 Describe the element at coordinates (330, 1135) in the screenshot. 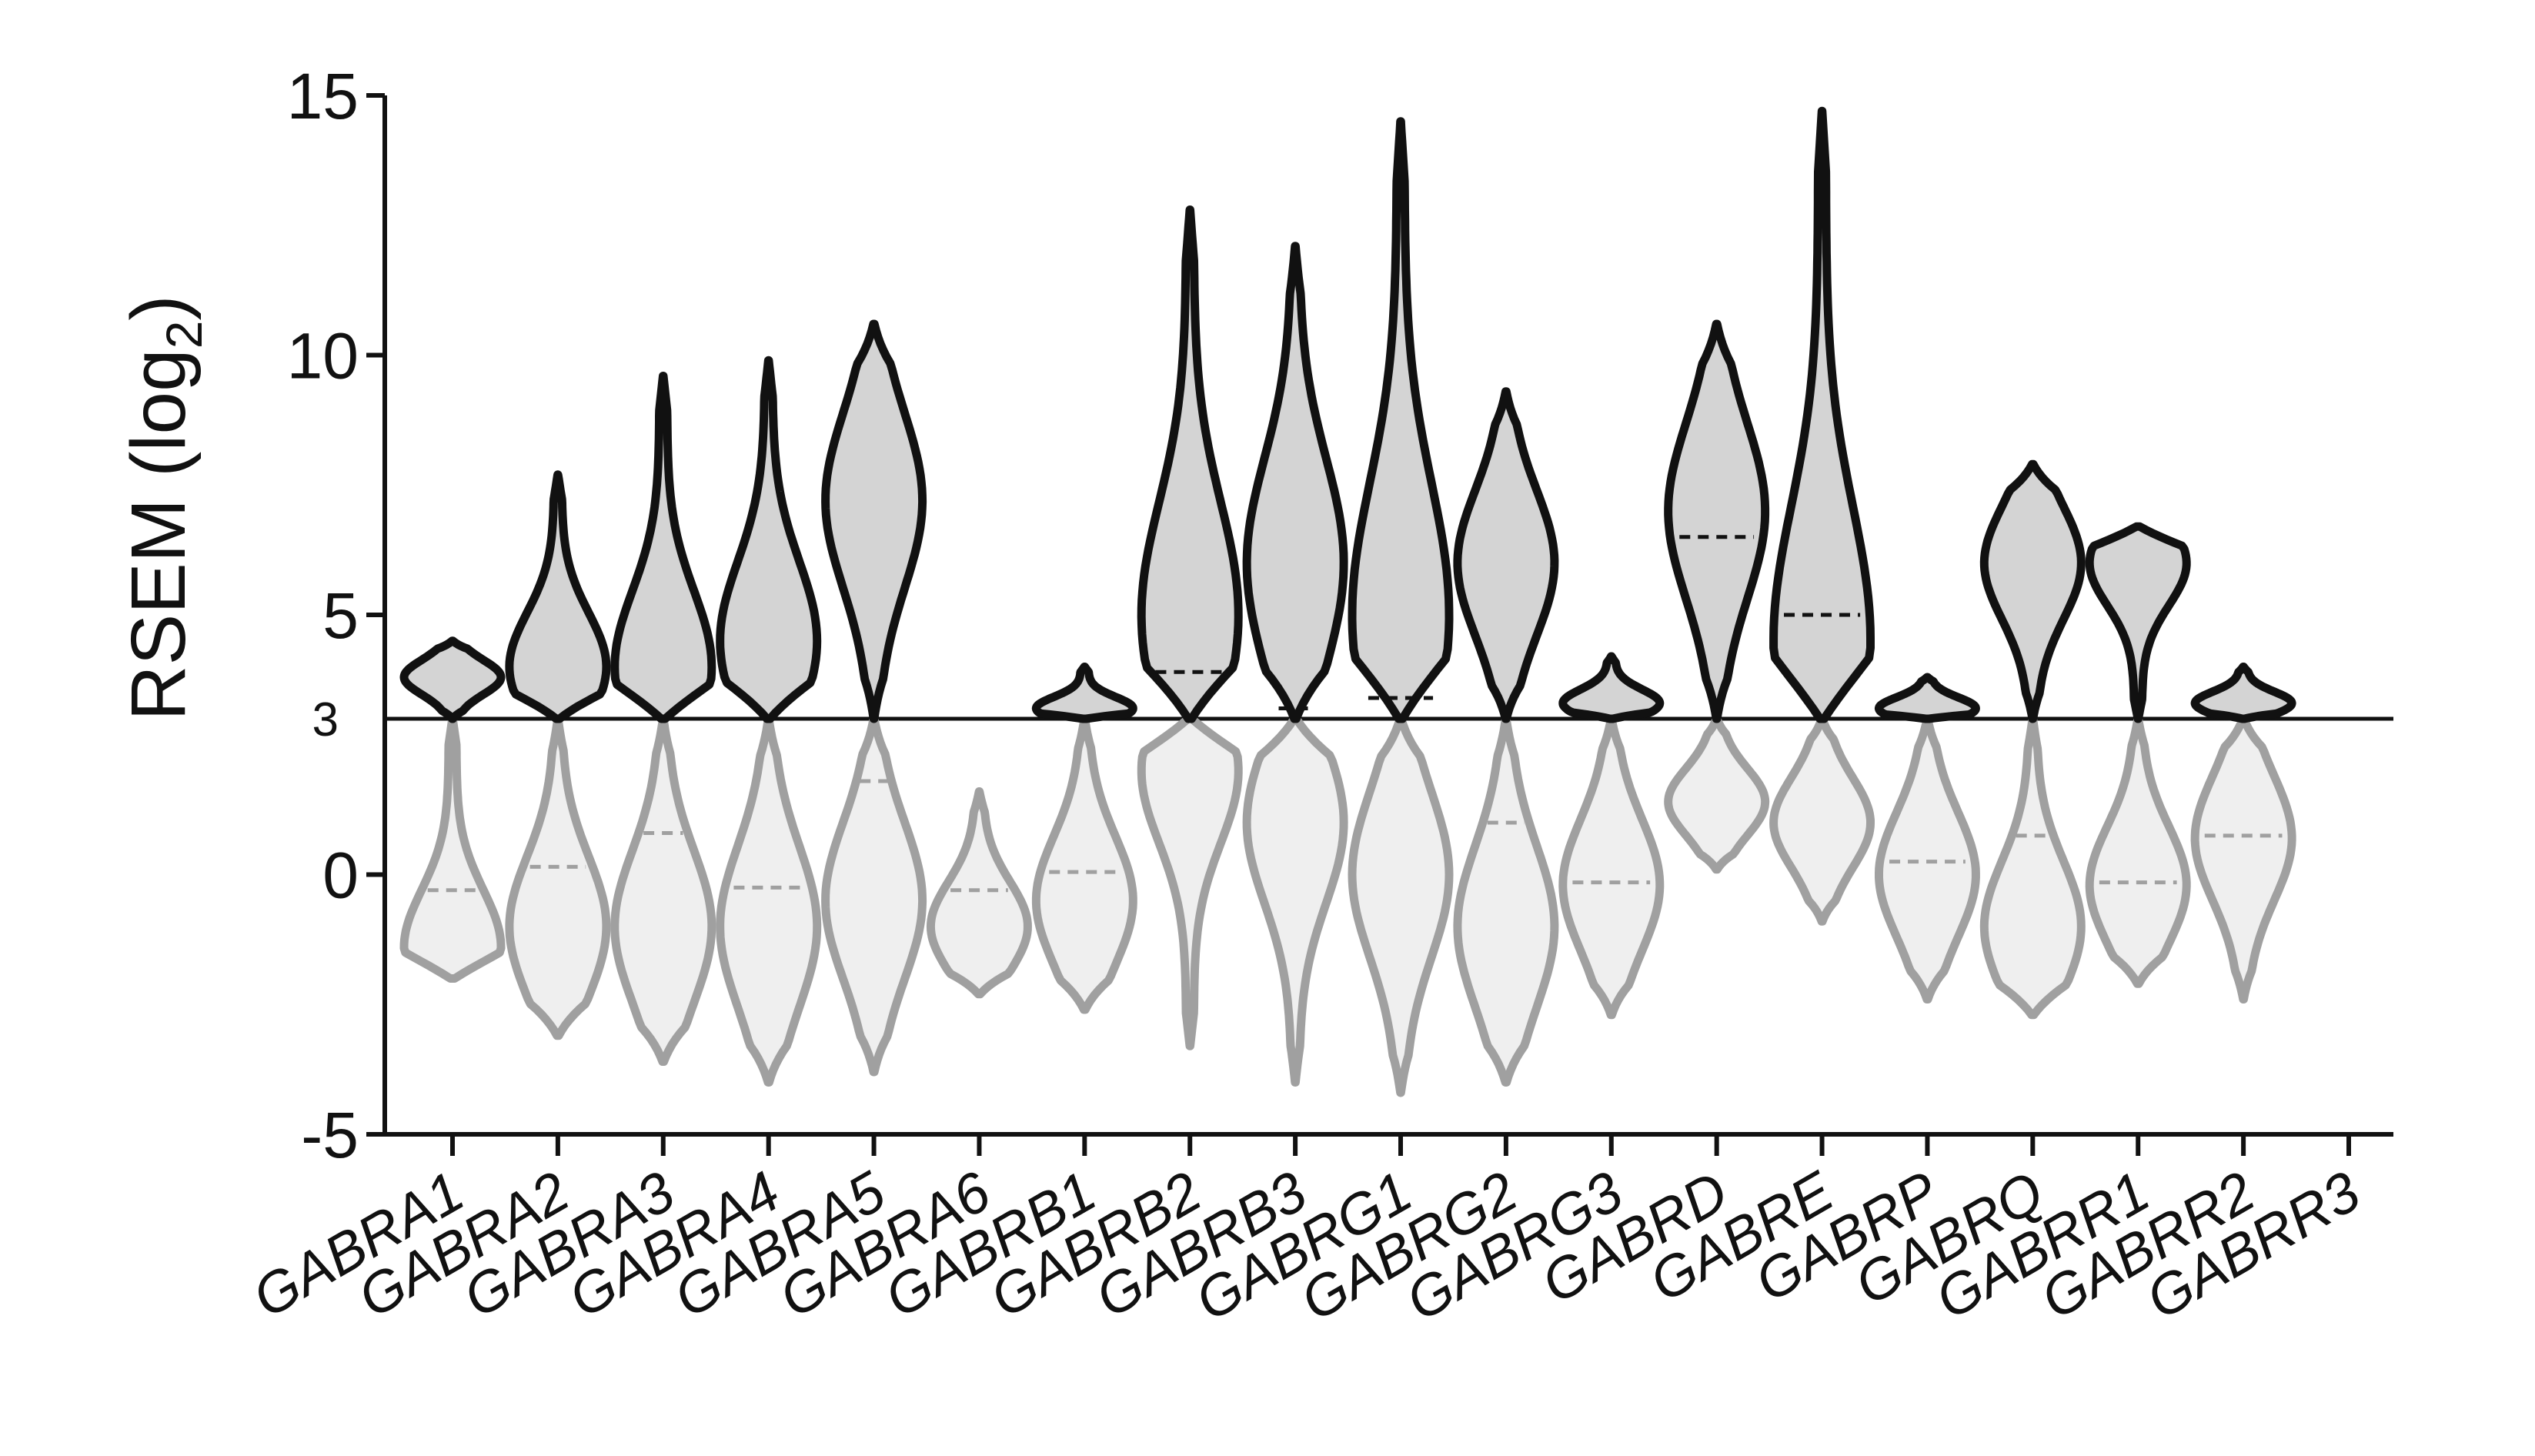

I see `y-tick-label: -5` at that location.